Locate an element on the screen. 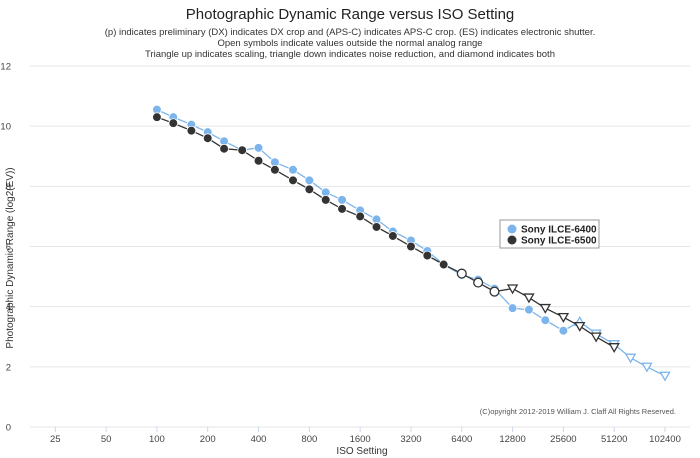  x-axis-title: ISO Setting is located at coordinates (361, 451).